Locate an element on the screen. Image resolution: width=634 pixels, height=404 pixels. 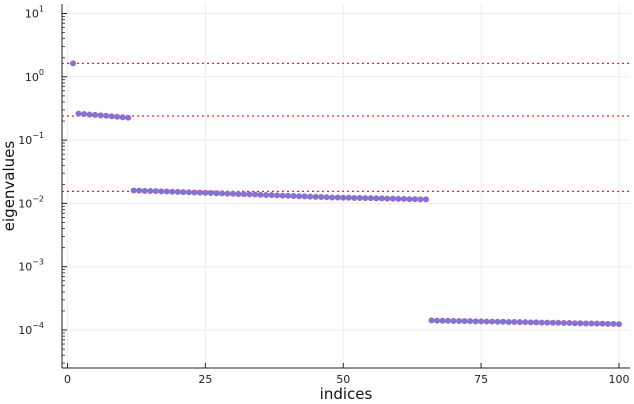
y-tick-label: 10⁻² is located at coordinates (31, 202).